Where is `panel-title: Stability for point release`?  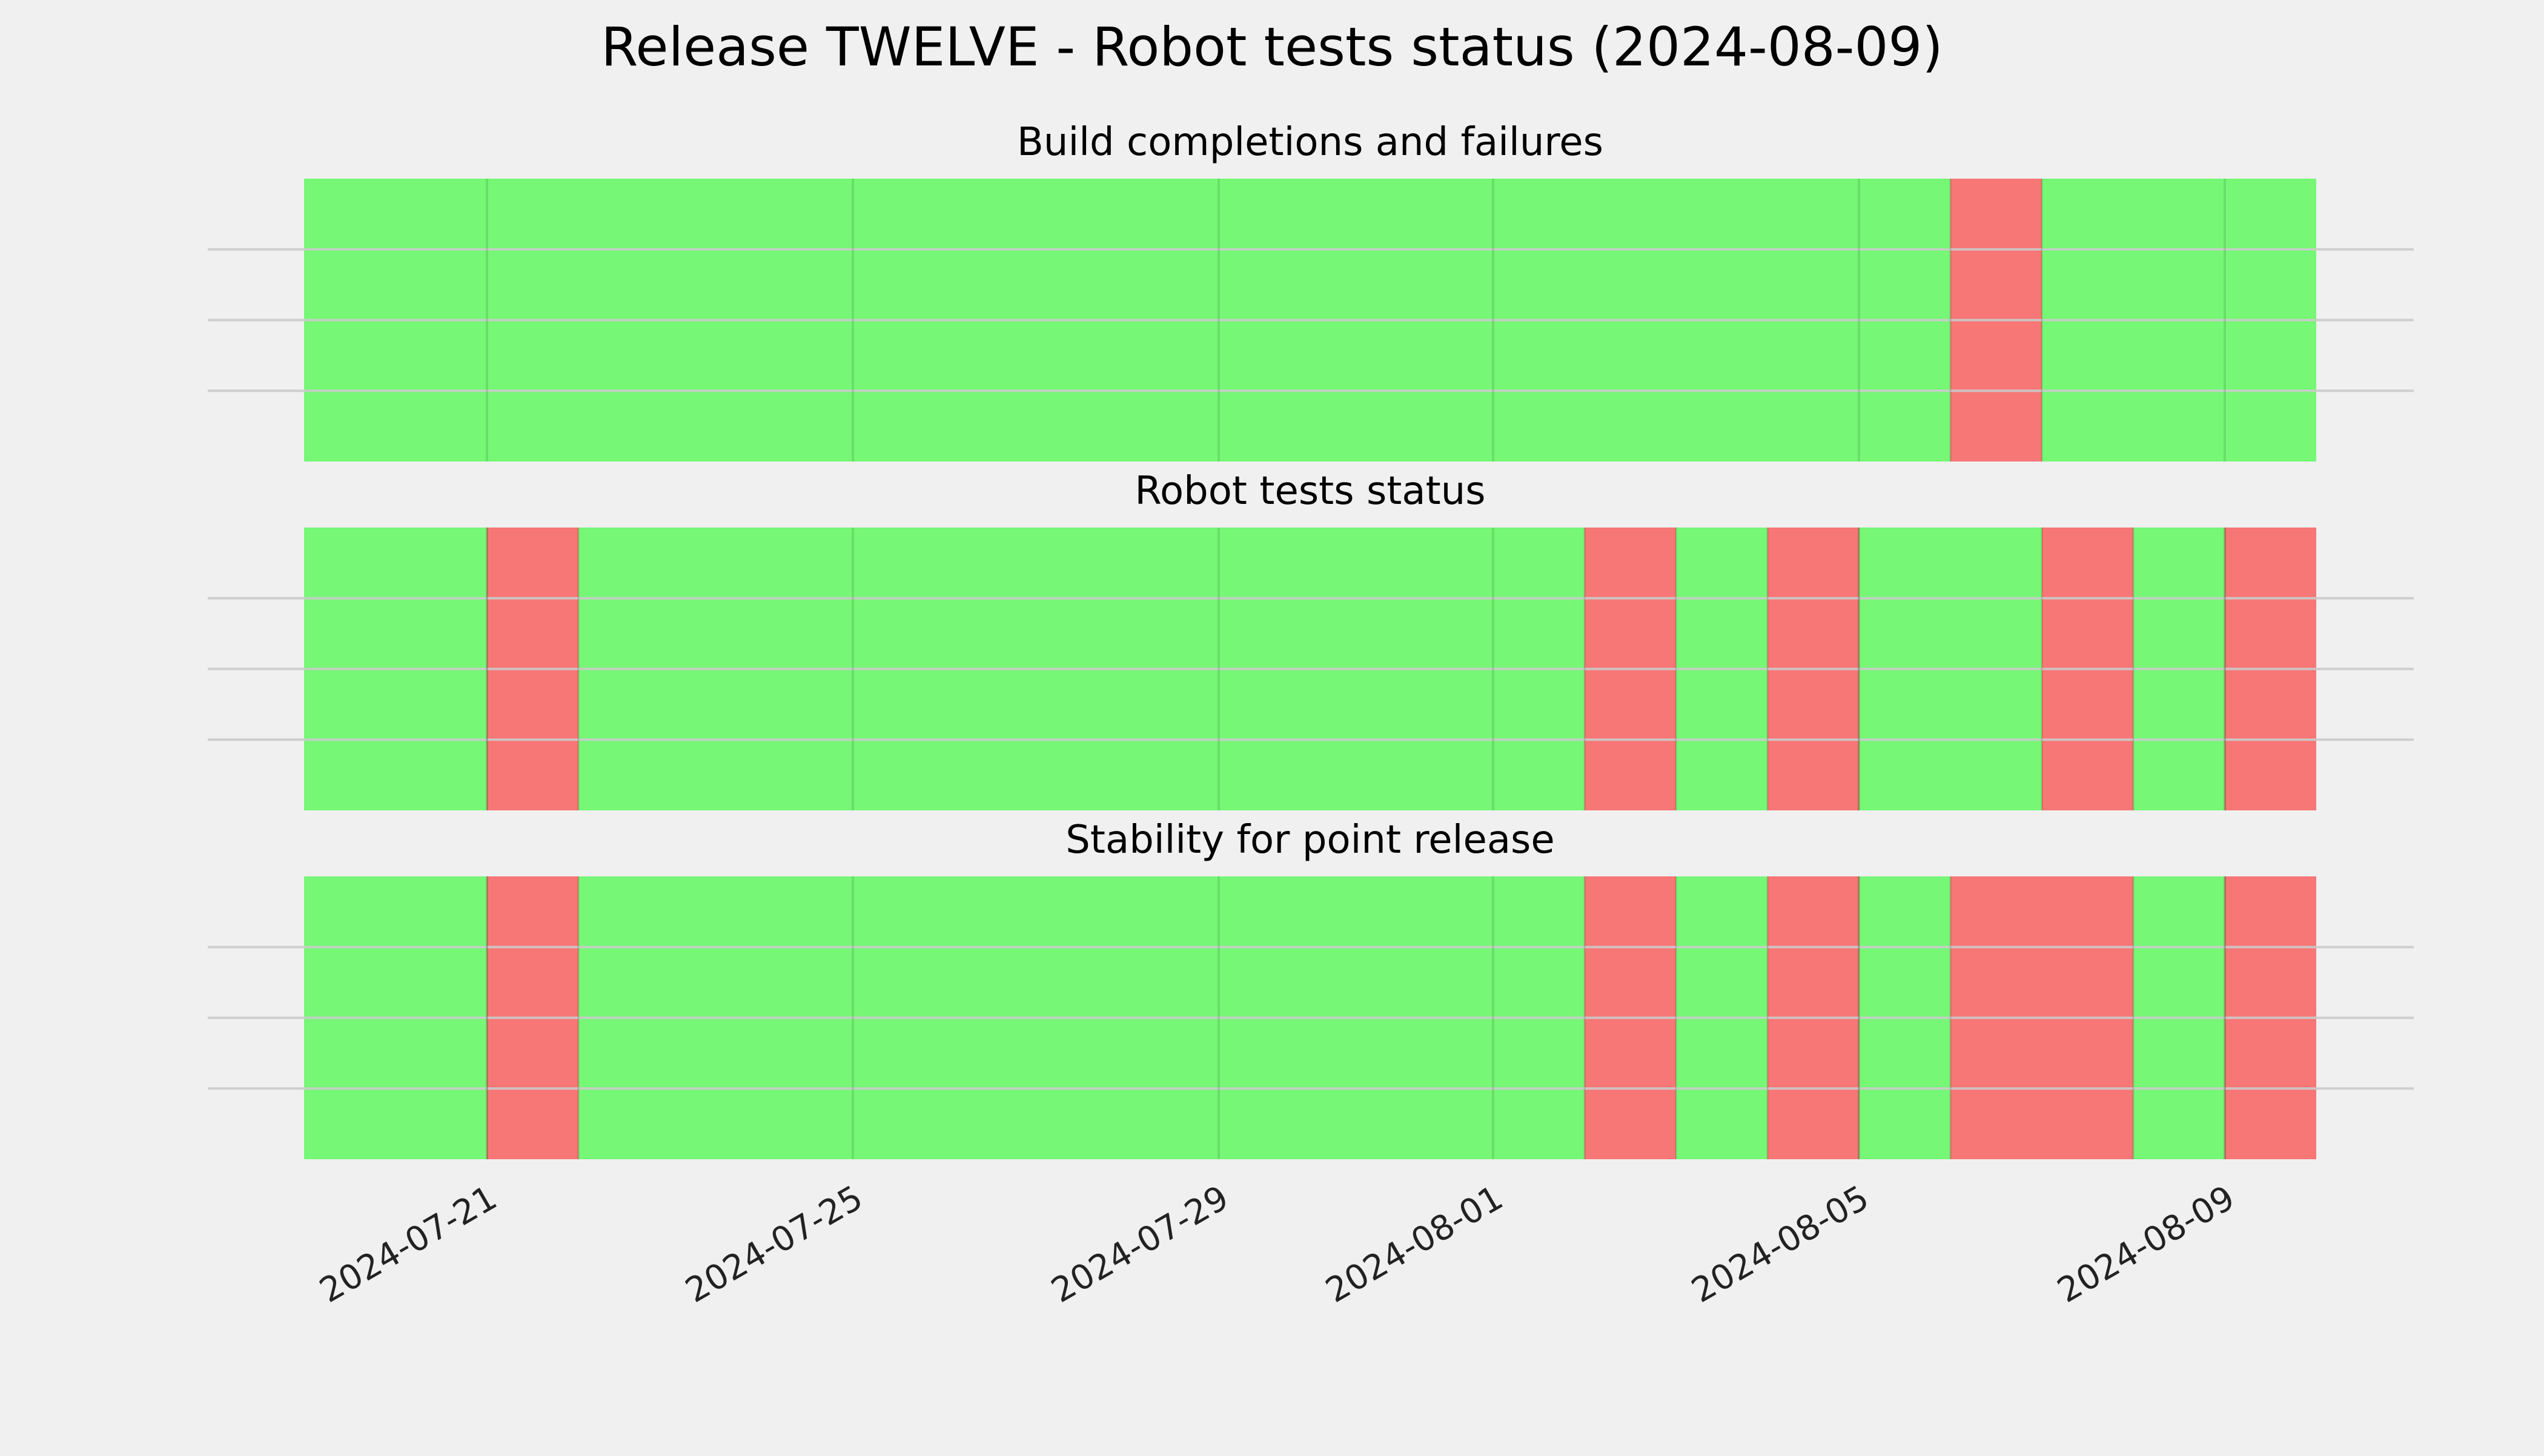 panel-title: Stability for point release is located at coordinates (1310, 840).